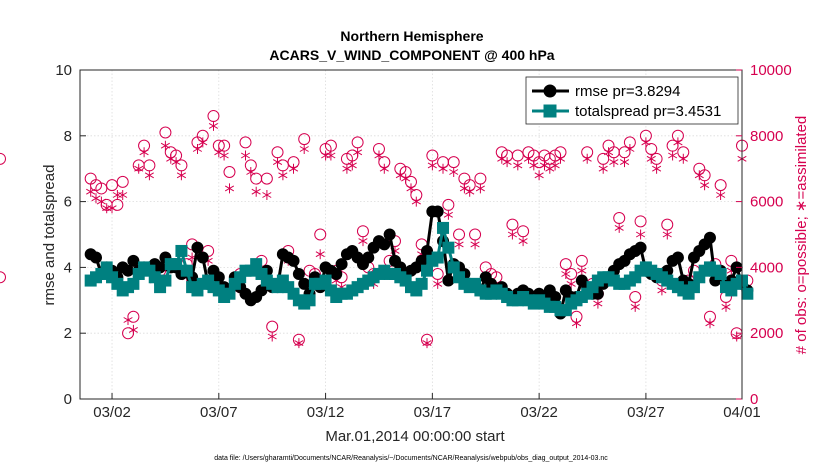 The width and height of the screenshot is (830, 470). Describe the element at coordinates (112, 412) in the screenshot. I see `x-tick-label: 03/02` at that location.